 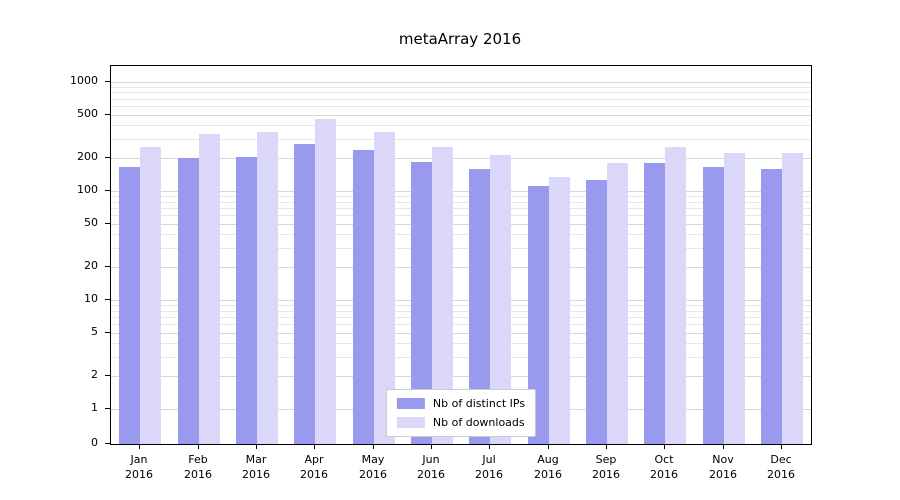 What do you see at coordinates (91, 222) in the screenshot?
I see `y-tick-label: 50` at bounding box center [91, 222].